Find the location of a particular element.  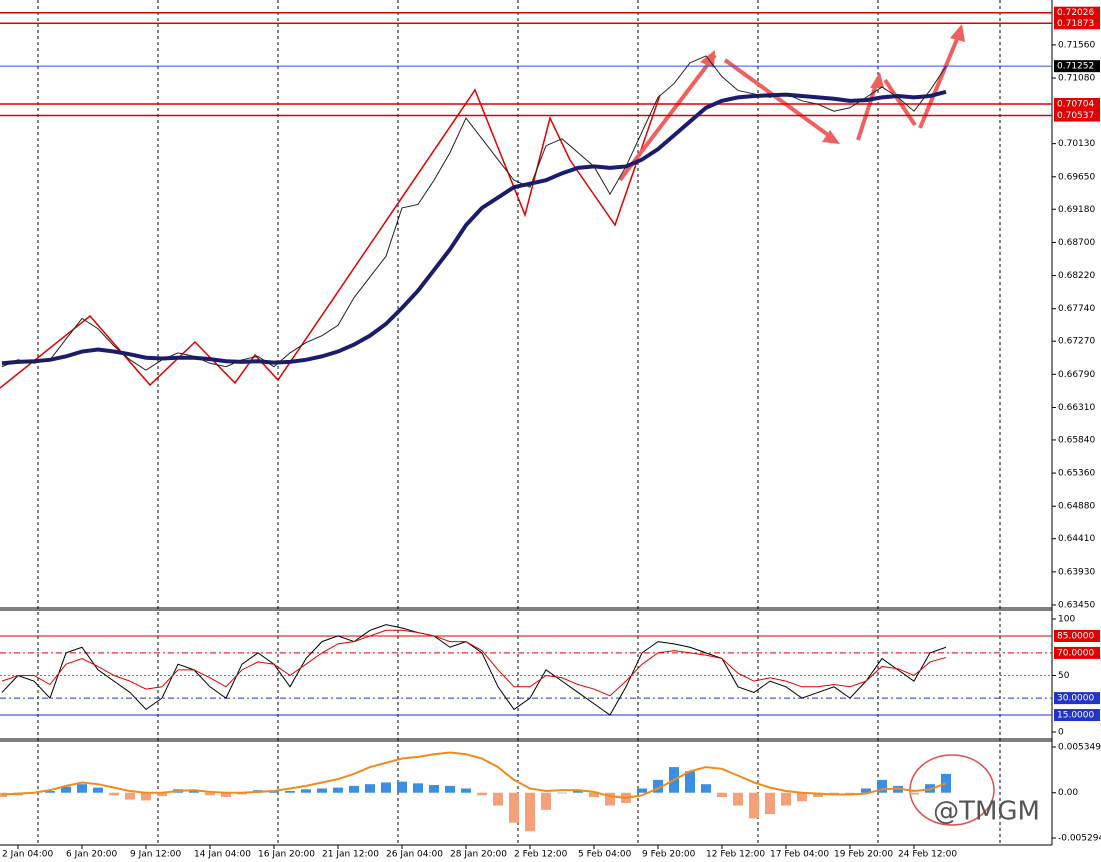

x-tick-label: 24 Feb 12:00 is located at coordinates (927, 855).